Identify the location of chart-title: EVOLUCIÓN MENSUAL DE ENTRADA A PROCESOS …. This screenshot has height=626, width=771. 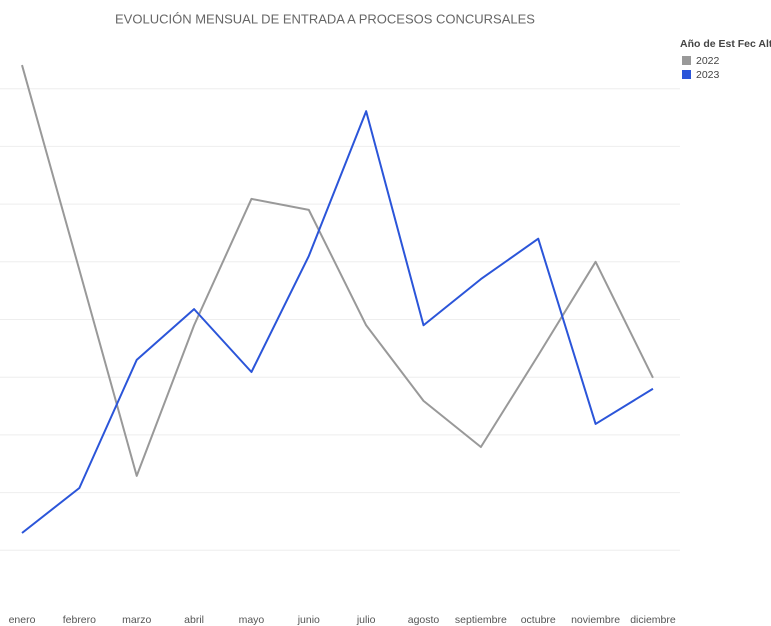
(325, 18).